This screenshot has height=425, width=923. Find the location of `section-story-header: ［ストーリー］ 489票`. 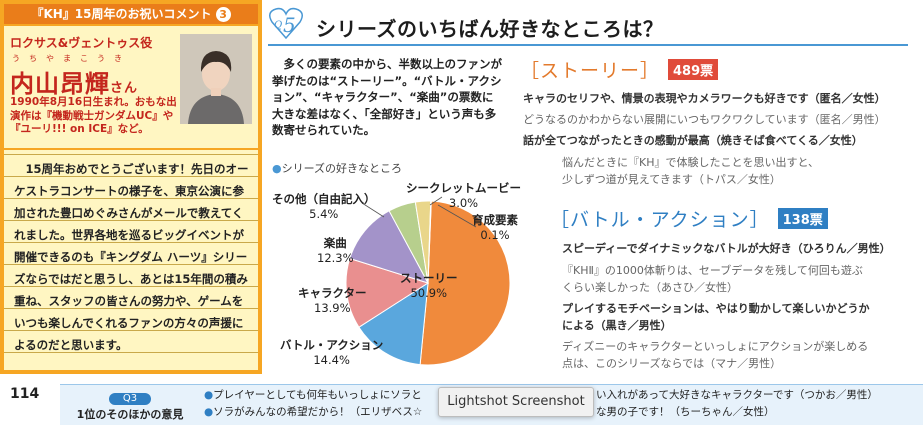

section-story-header: ［ストーリー］ 489票 is located at coordinates (619, 69).